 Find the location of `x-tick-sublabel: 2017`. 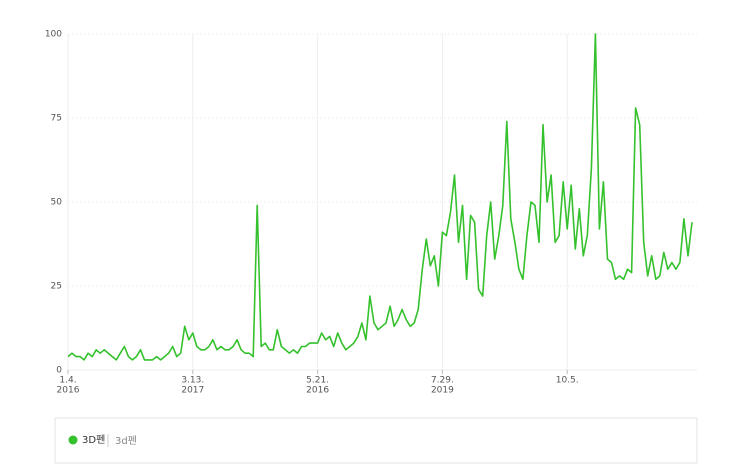

x-tick-sublabel: 2017 is located at coordinates (192, 391).